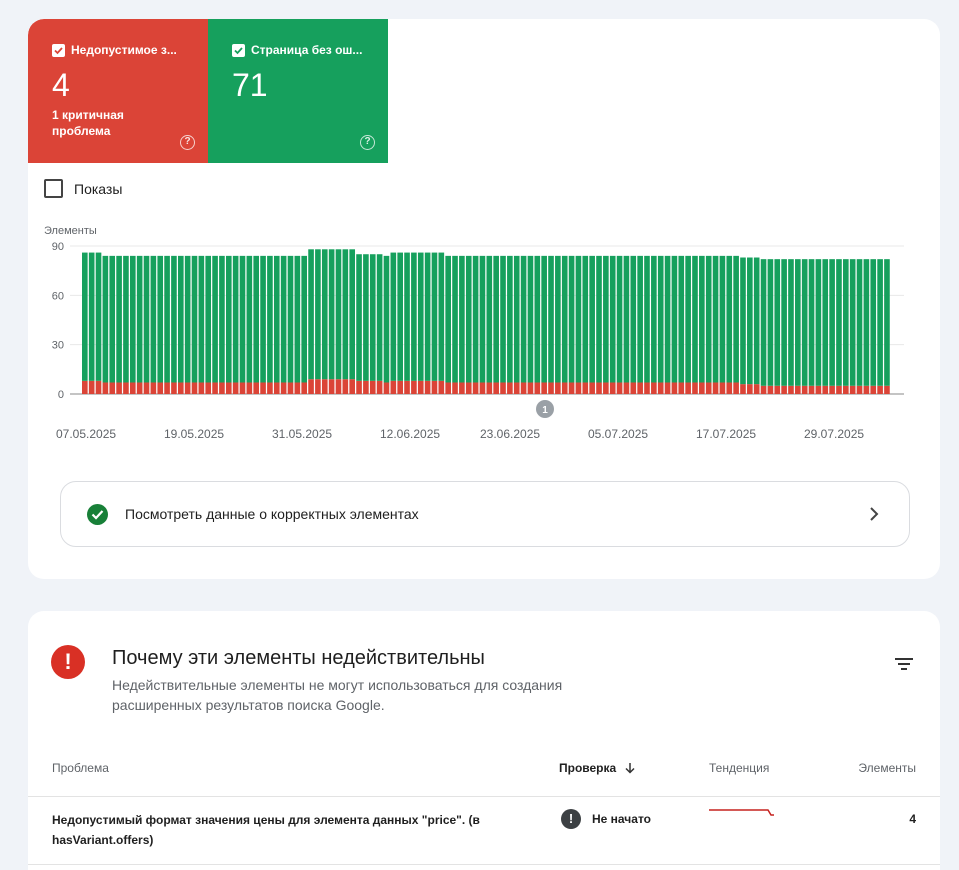 The height and width of the screenshot is (870, 959). I want to click on column-header-check: Проверка, so click(597, 768).